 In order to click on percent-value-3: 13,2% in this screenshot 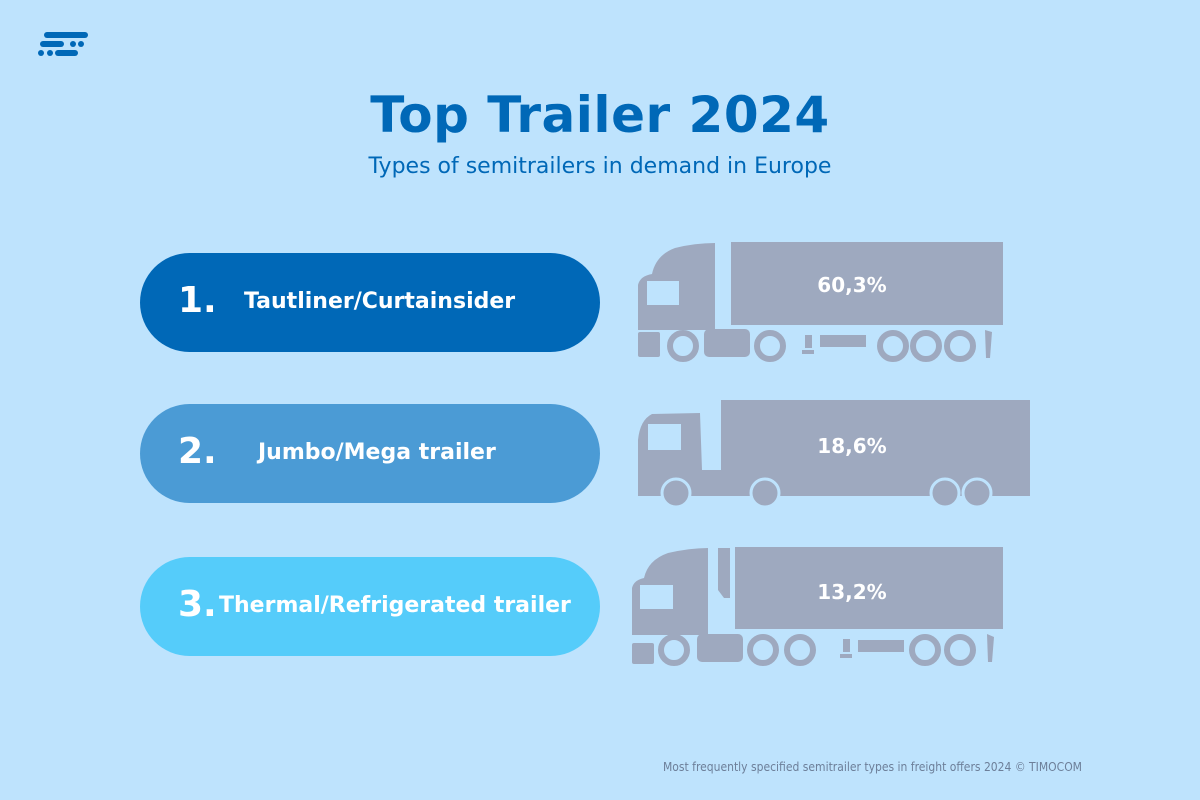, I will do `click(852, 592)`.